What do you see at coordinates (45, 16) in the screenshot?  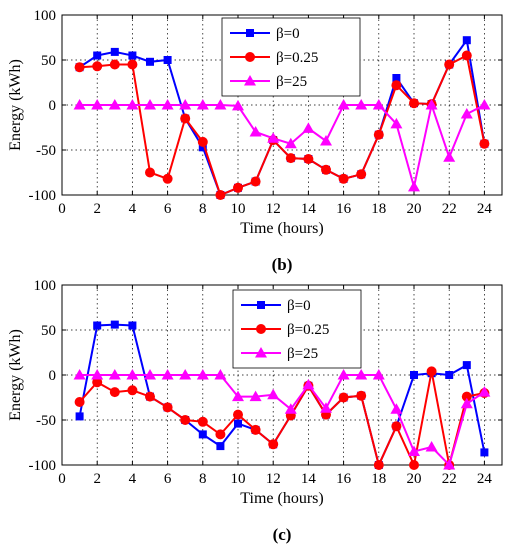 I see `y-tick-label: 100` at bounding box center [45, 16].